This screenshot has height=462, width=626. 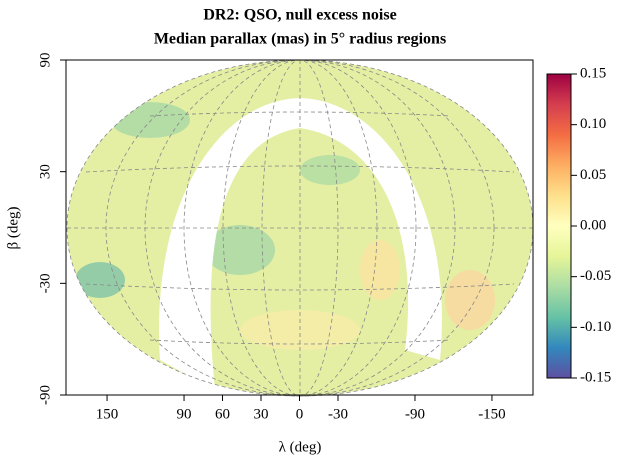 I want to click on y-tick-label: -30, so click(x=45, y=283).